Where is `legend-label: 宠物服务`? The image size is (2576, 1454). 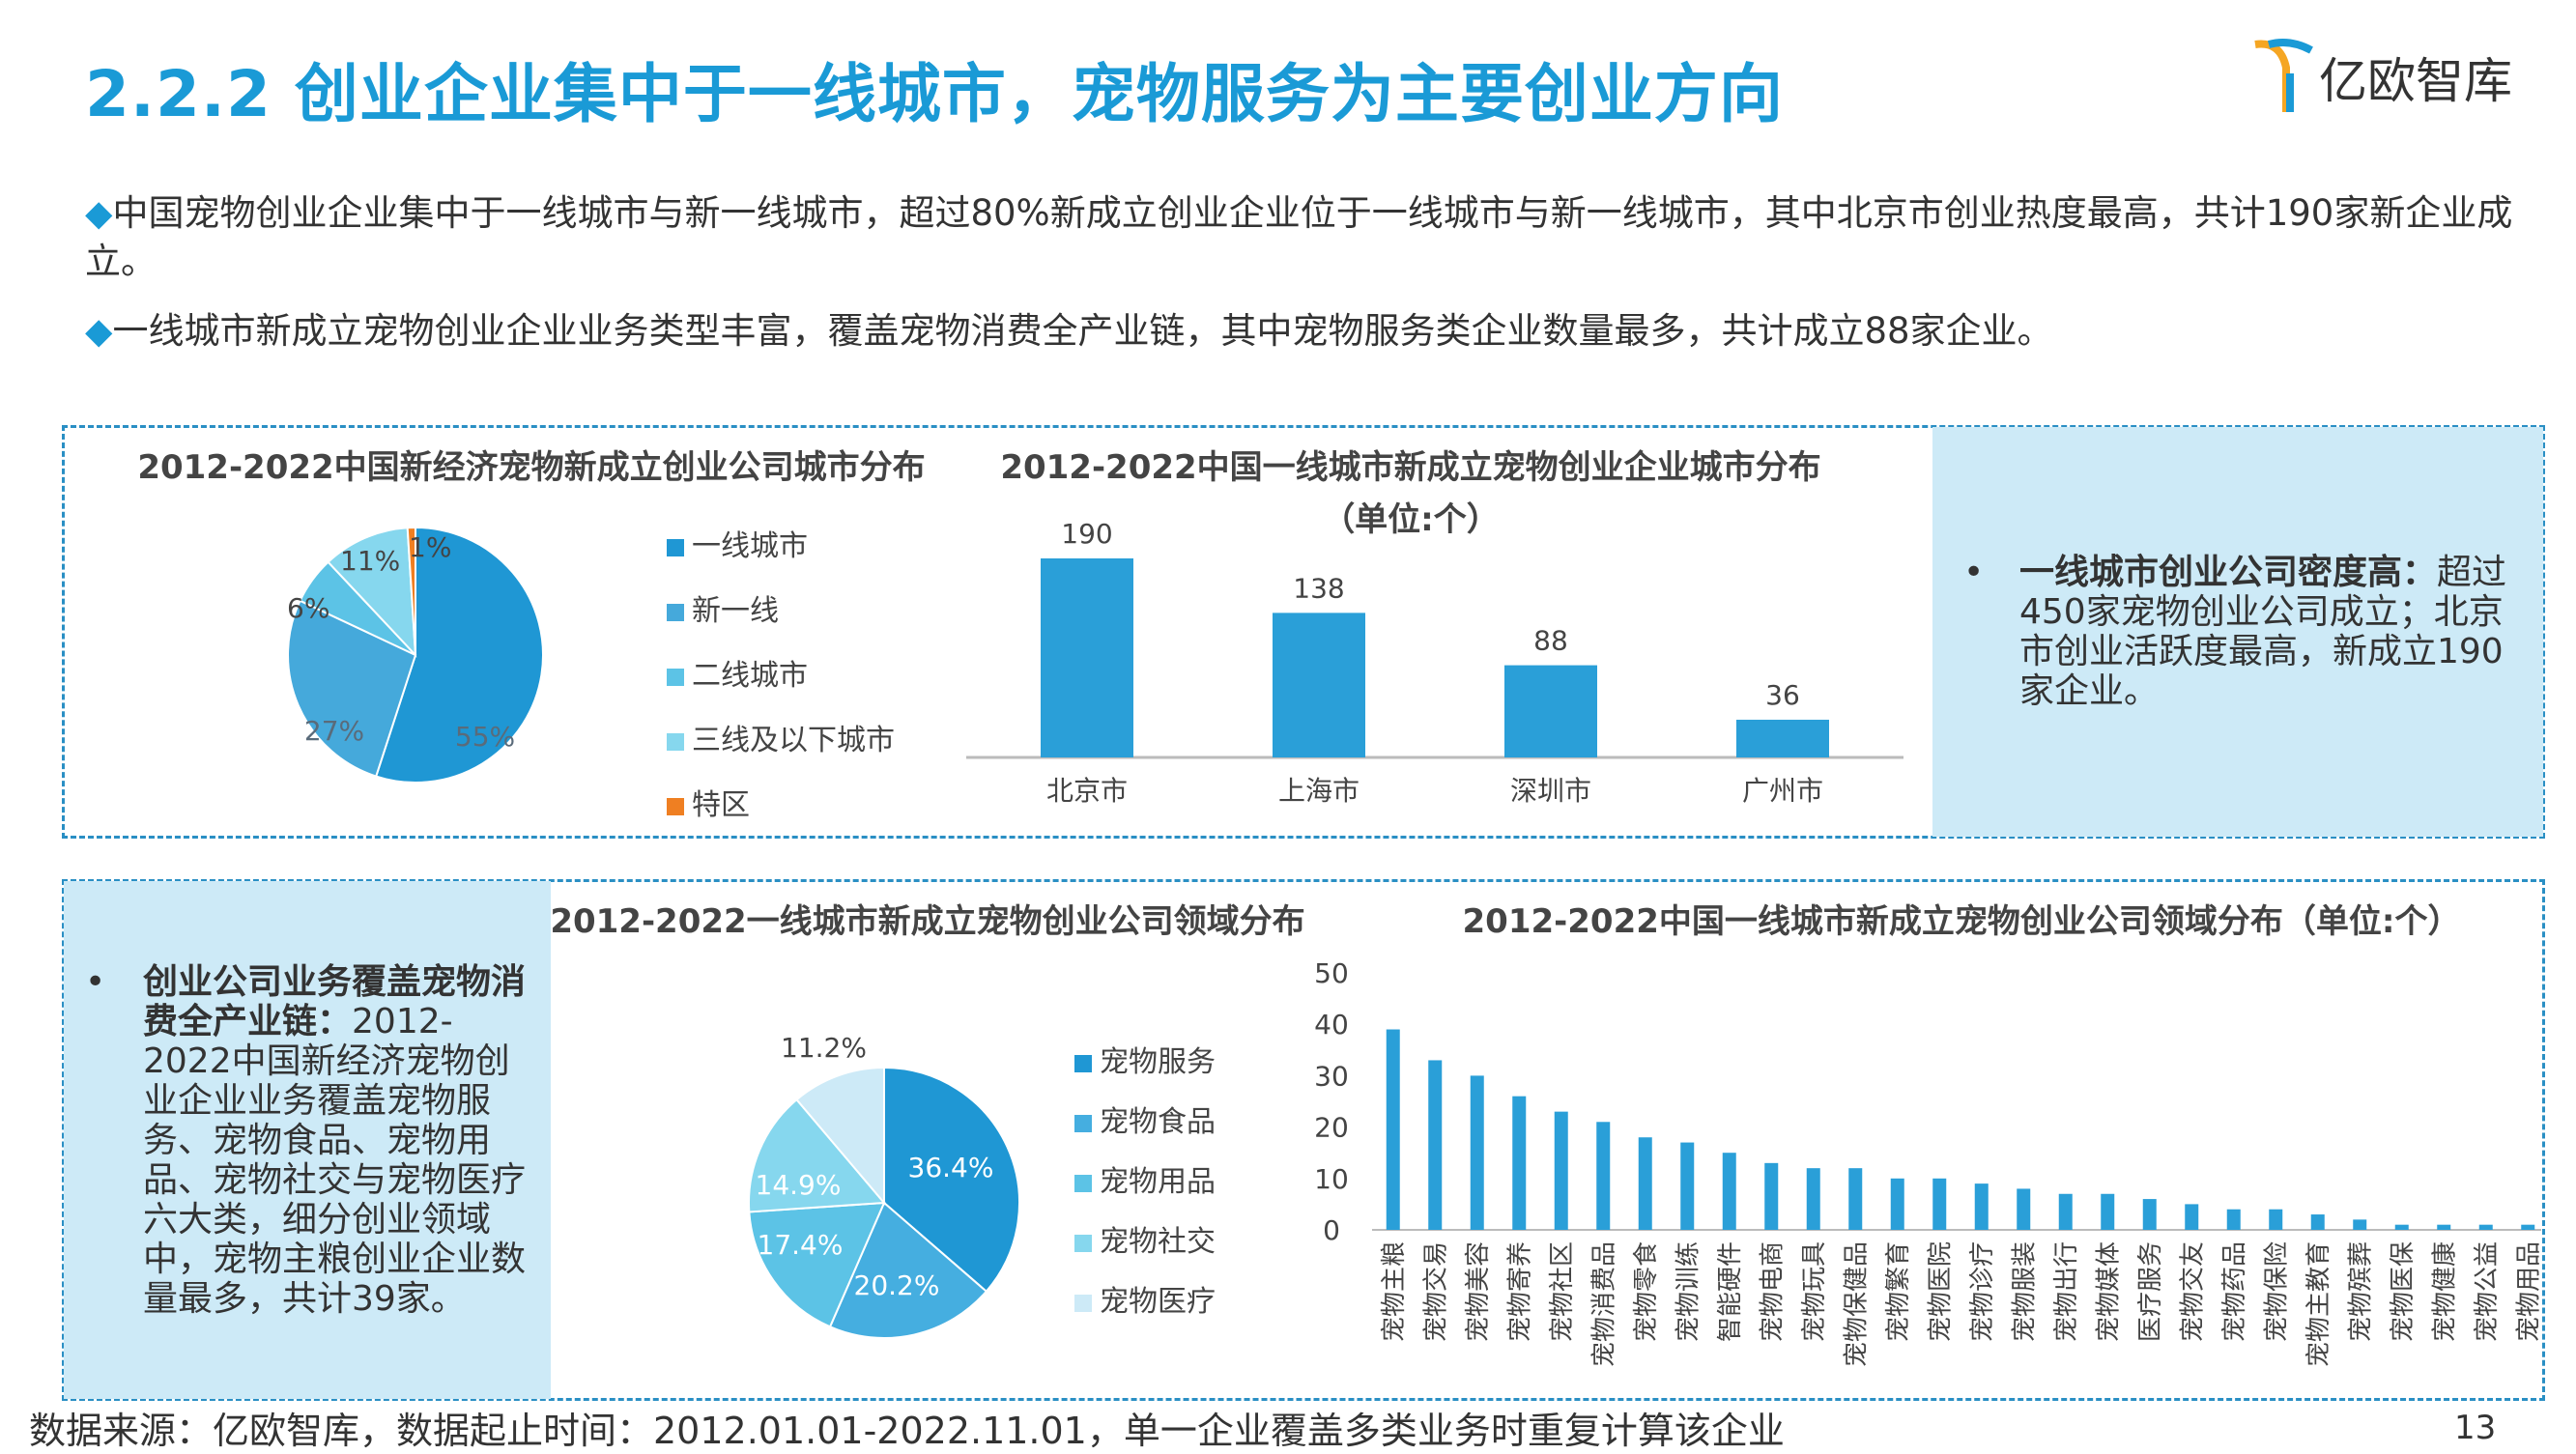 legend-label: 宠物服务 is located at coordinates (1158, 1062).